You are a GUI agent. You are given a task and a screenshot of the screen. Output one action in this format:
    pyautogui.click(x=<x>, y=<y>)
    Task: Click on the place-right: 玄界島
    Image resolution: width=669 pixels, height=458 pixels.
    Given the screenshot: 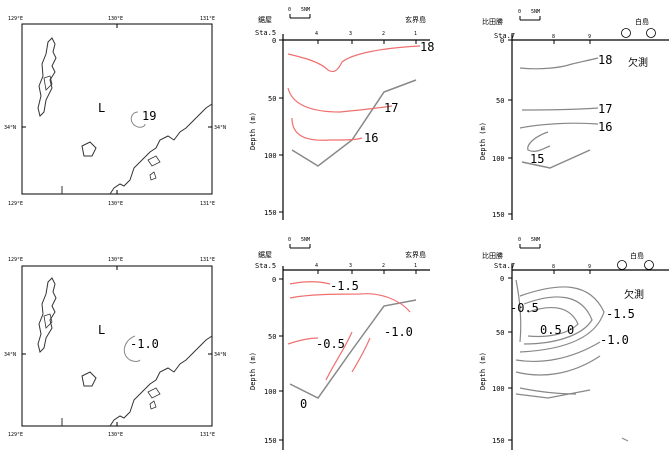 What is the action you would take?
    pyautogui.click(x=415, y=254)
    